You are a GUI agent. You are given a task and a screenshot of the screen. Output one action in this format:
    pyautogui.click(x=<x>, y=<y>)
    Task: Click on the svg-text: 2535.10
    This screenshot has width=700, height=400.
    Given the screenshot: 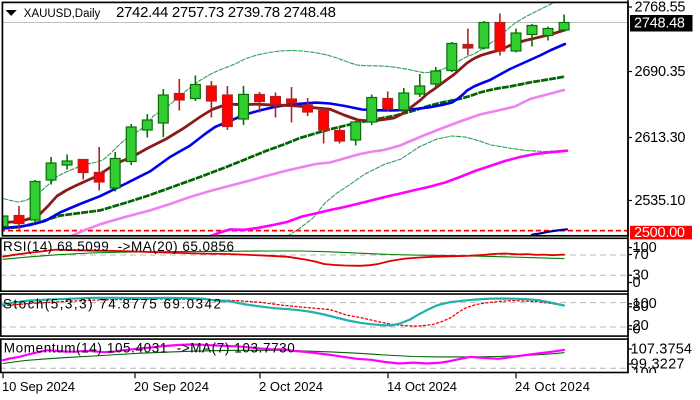 What is the action you would take?
    pyautogui.click(x=660, y=201)
    